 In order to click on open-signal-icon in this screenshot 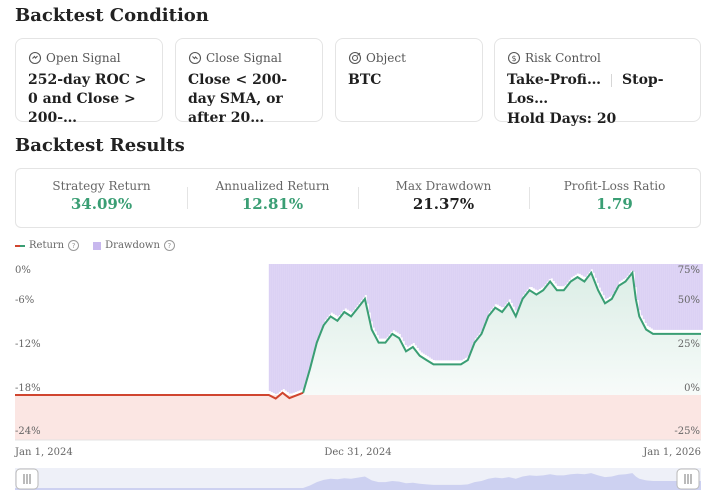, I will do `click(35, 58)`.